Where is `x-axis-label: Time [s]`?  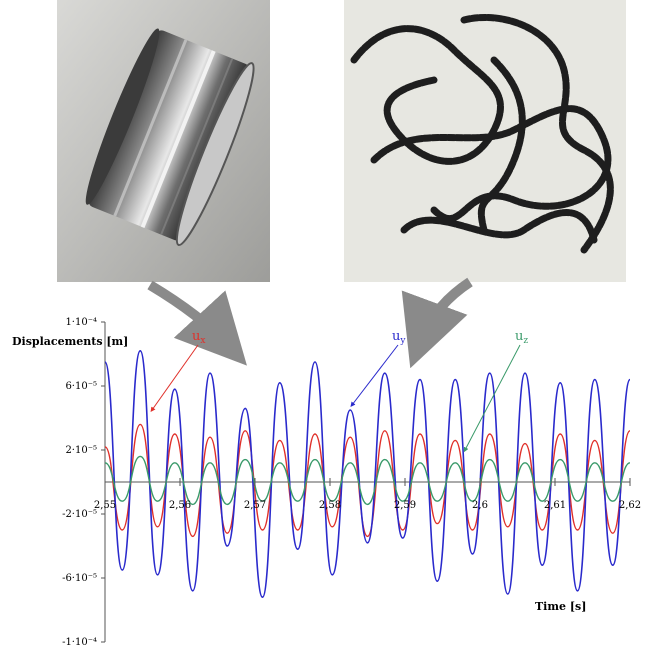 x-axis-label: Time [s] is located at coordinates (560, 606).